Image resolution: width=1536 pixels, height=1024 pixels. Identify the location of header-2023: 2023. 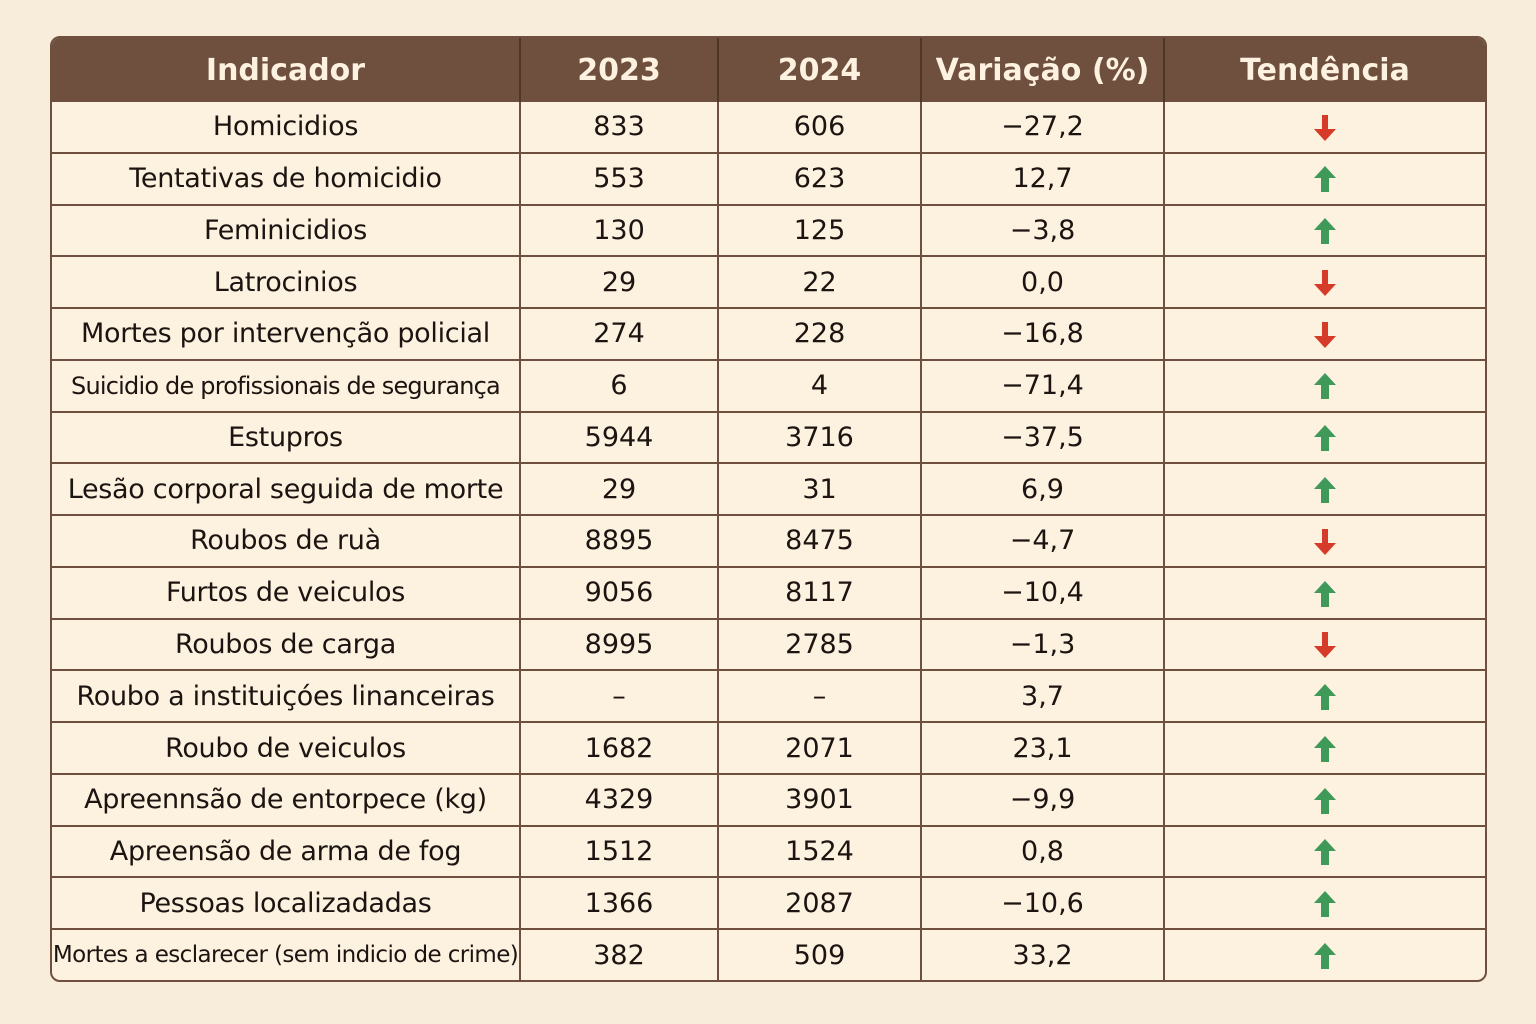
(619, 70).